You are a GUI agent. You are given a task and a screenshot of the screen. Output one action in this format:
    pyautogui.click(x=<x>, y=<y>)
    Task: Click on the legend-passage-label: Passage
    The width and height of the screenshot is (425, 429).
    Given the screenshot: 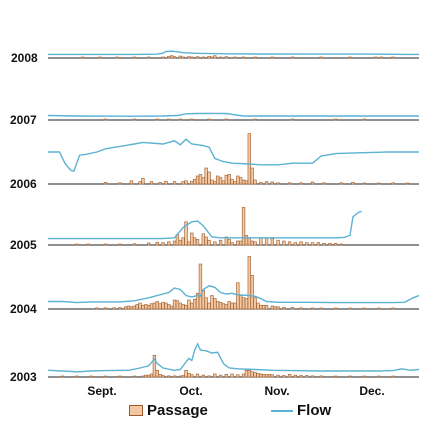 What is the action you would take?
    pyautogui.click(x=177, y=410)
    